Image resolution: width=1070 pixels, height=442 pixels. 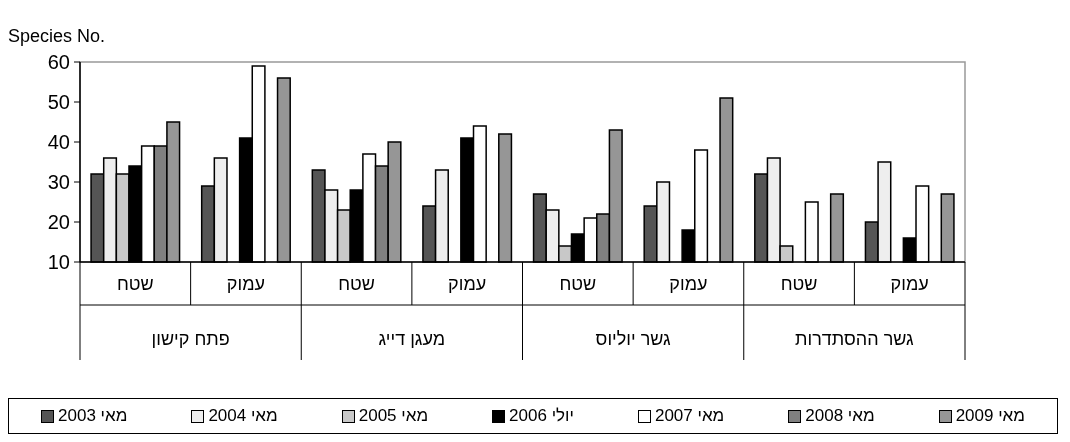 I want to click on y-tick-label: 10, so click(x=58, y=262).